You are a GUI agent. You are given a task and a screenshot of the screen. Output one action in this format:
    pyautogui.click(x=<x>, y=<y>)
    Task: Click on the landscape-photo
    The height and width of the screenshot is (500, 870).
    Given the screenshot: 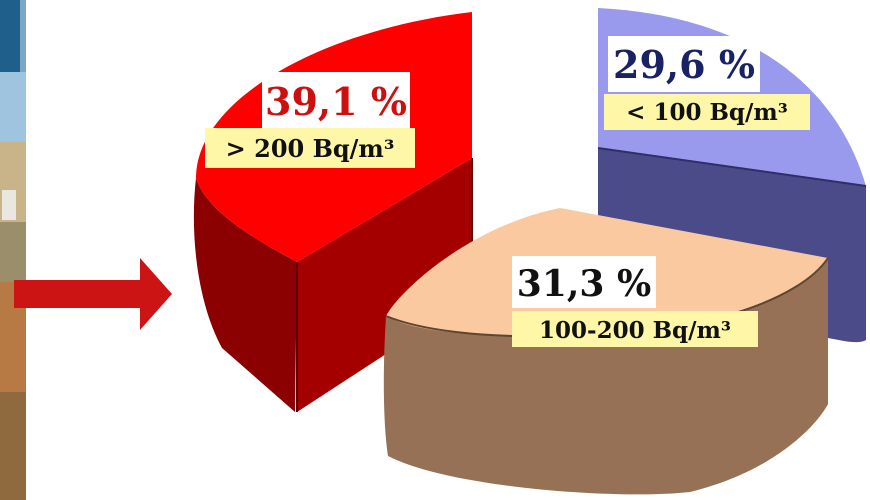 What is the action you would take?
    pyautogui.click(x=13, y=250)
    